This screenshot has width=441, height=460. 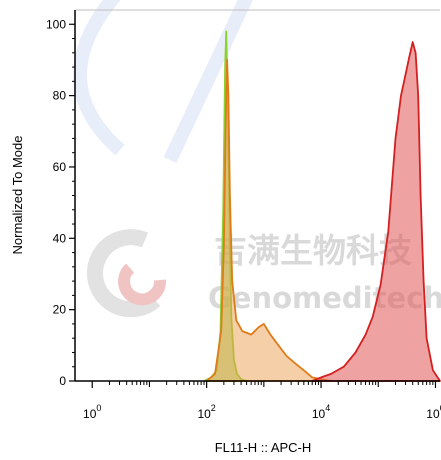 What do you see at coordinates (56, 24) in the screenshot?
I see `y-tick-label: 100` at bounding box center [56, 24].